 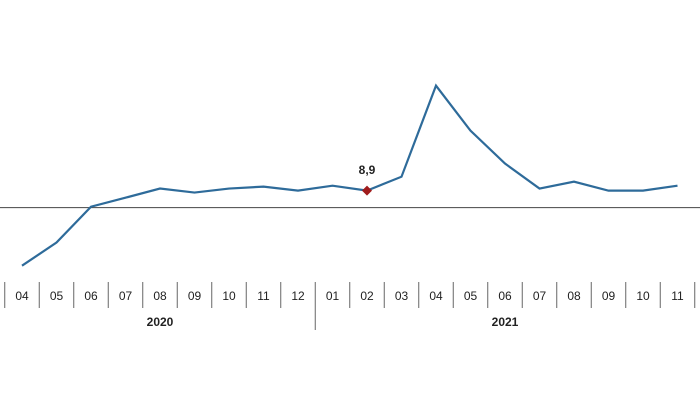 I want to click on highlight-marker, so click(x=367, y=190).